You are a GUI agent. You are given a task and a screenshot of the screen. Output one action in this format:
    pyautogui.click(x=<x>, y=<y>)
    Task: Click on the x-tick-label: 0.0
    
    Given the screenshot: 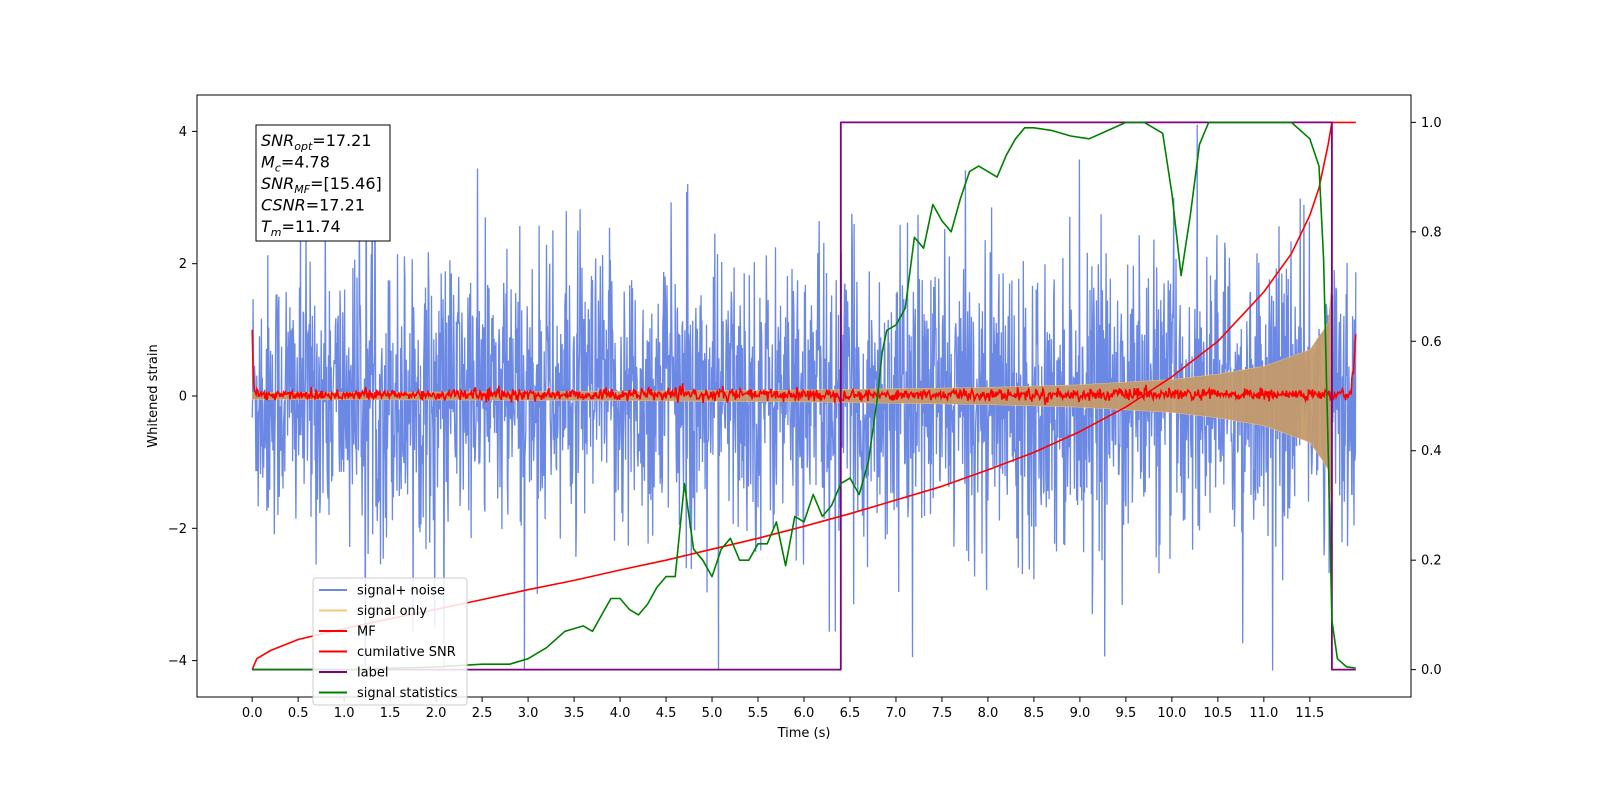 What is the action you would take?
    pyautogui.click(x=252, y=713)
    